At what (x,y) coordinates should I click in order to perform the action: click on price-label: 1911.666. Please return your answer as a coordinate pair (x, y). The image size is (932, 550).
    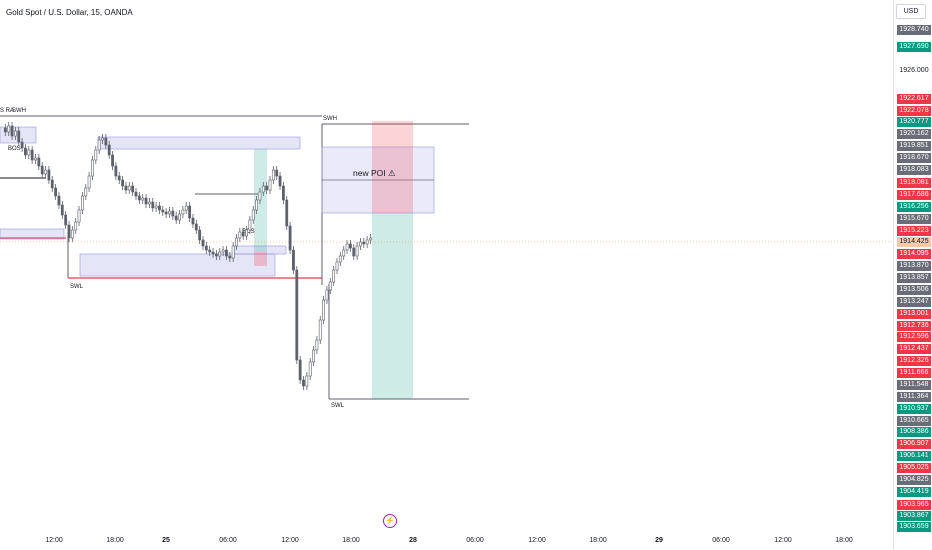
    Looking at the image, I should click on (914, 373).